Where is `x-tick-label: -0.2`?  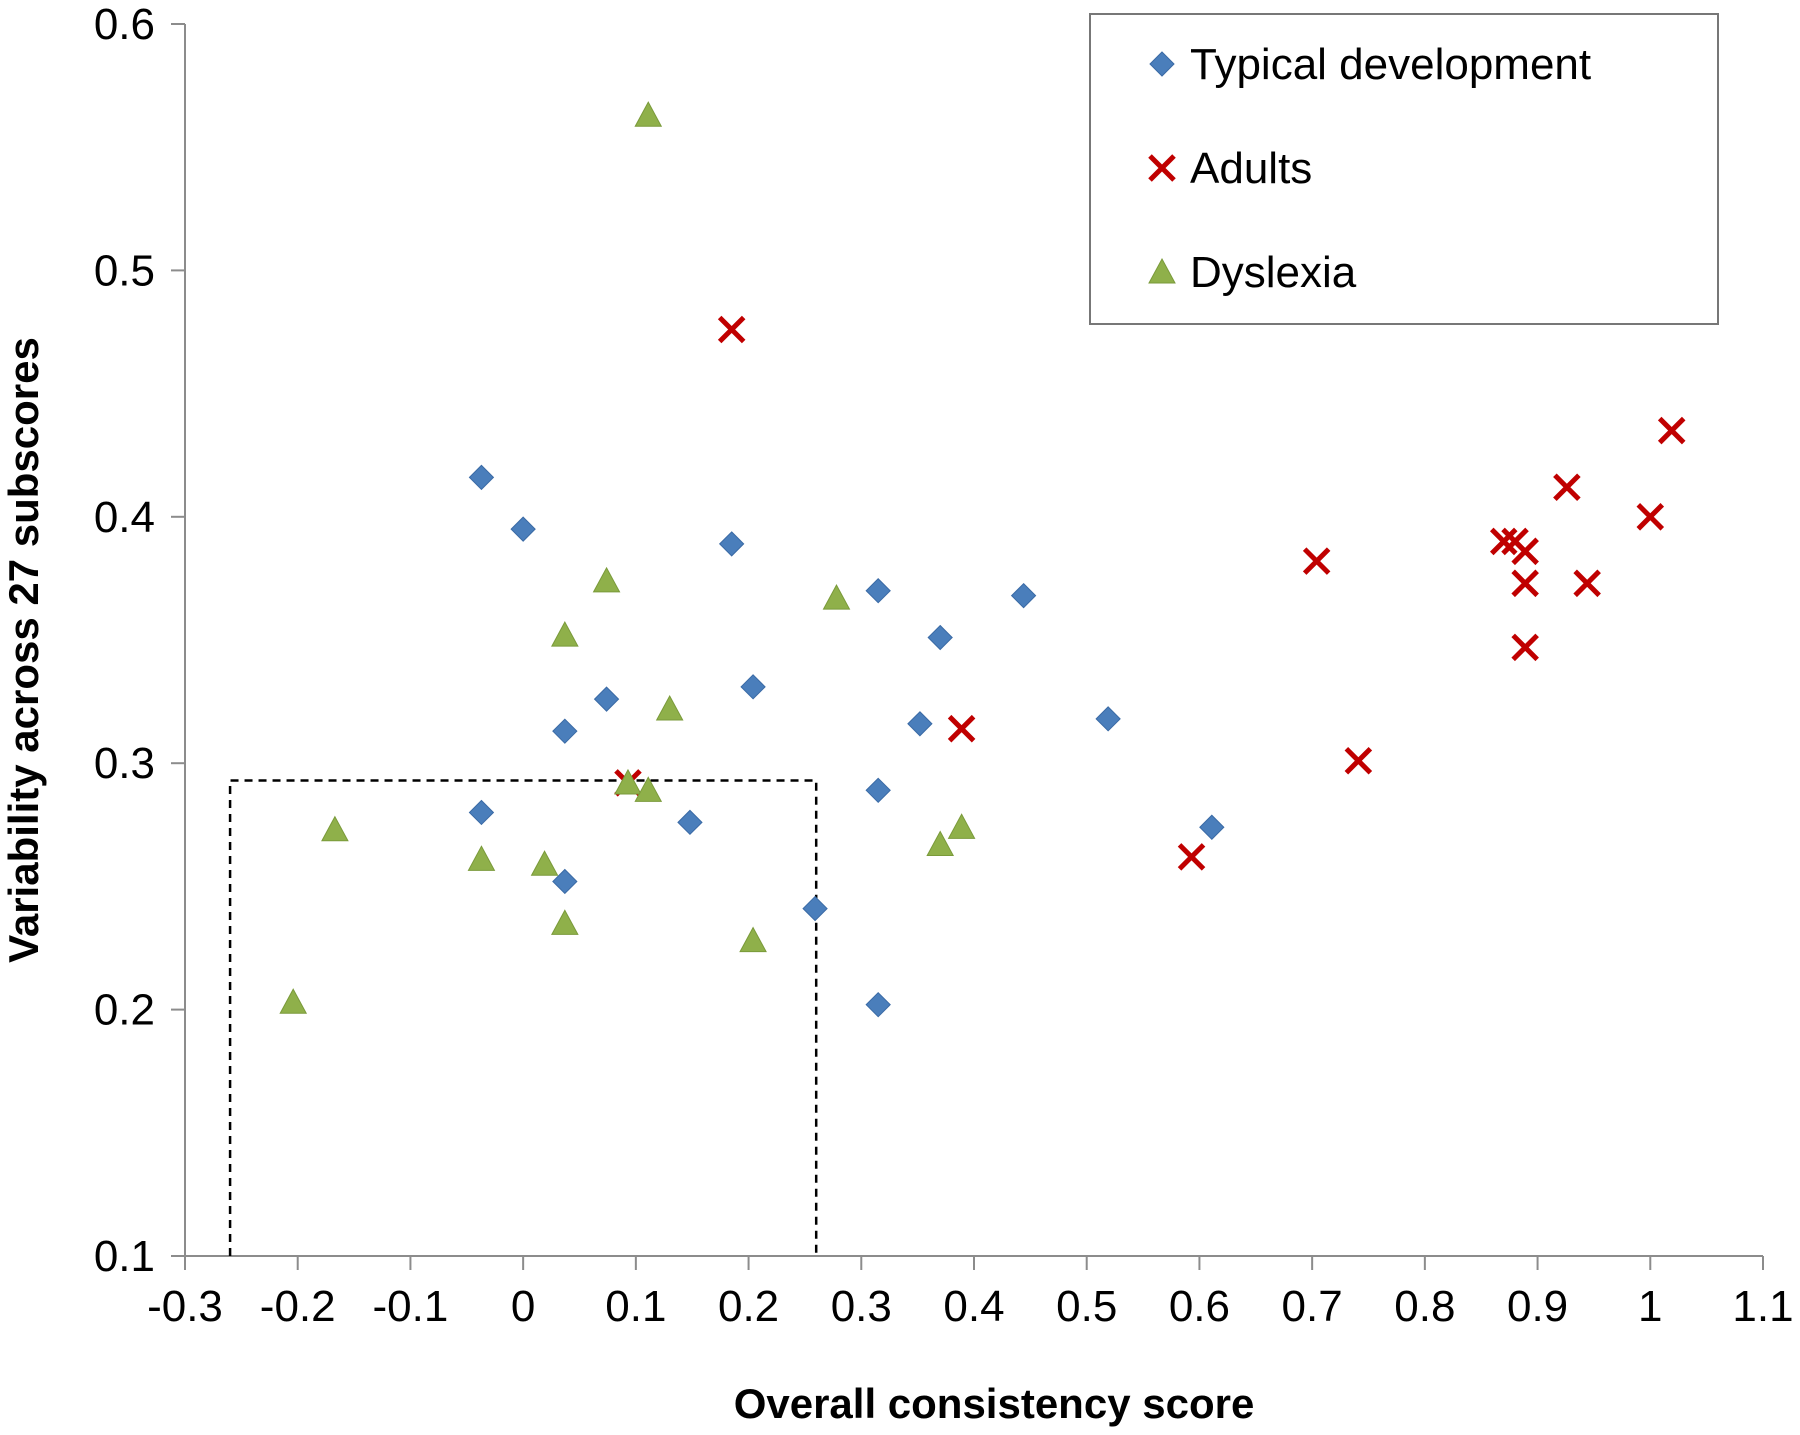 x-tick-label: -0.2 is located at coordinates (298, 1306).